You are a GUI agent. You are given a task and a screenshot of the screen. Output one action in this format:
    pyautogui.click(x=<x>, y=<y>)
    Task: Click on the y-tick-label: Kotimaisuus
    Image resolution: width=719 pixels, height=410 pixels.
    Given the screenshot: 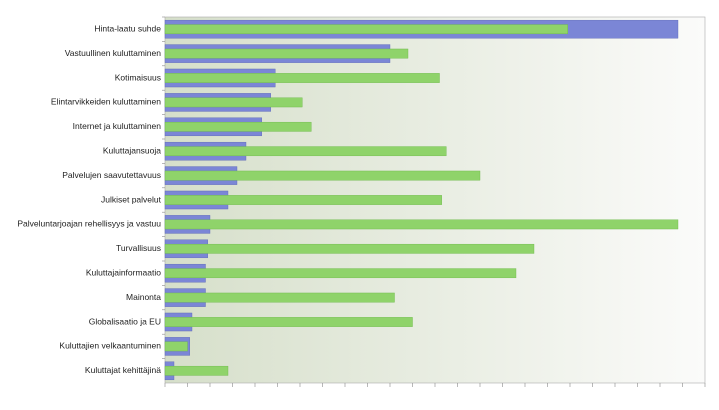 What is the action you would take?
    pyautogui.click(x=138, y=77)
    